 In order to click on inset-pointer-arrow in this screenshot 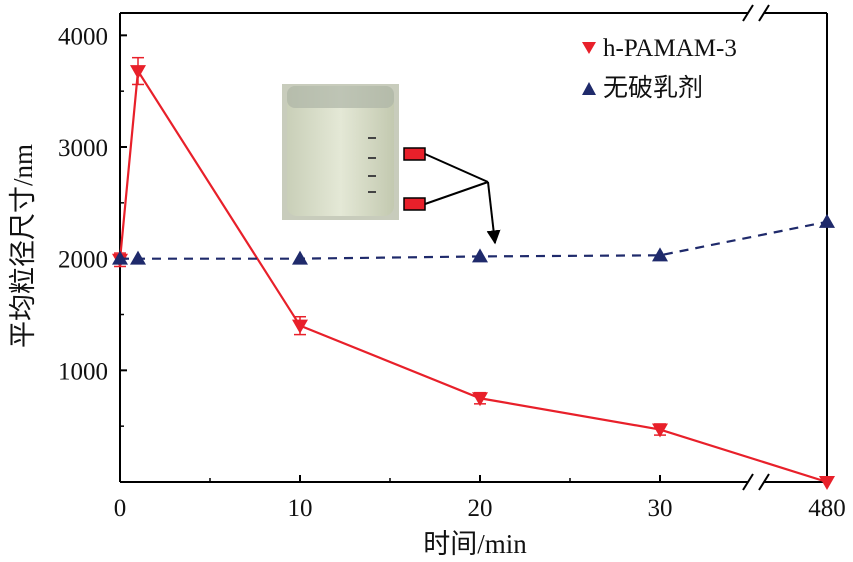, I will do `click(493, 213)`.